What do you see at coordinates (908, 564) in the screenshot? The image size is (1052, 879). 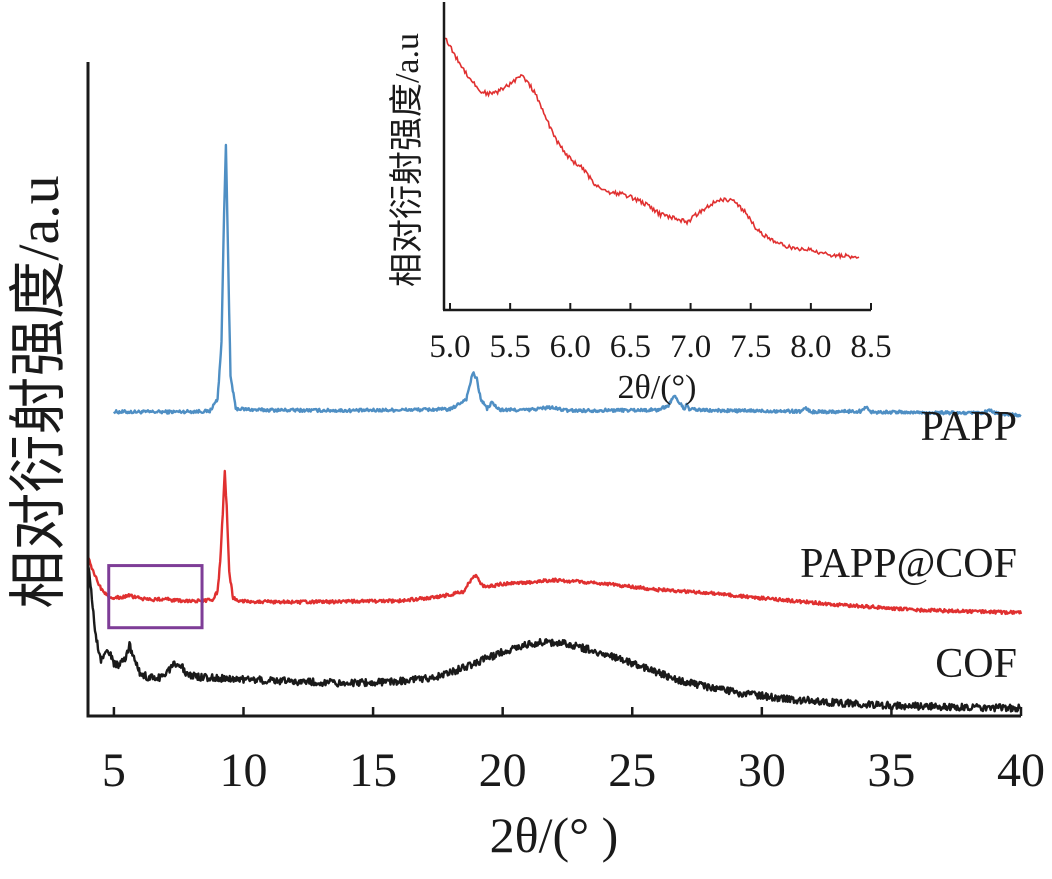 I see `series-label-papp-cof: PAPP@COF` at bounding box center [908, 564].